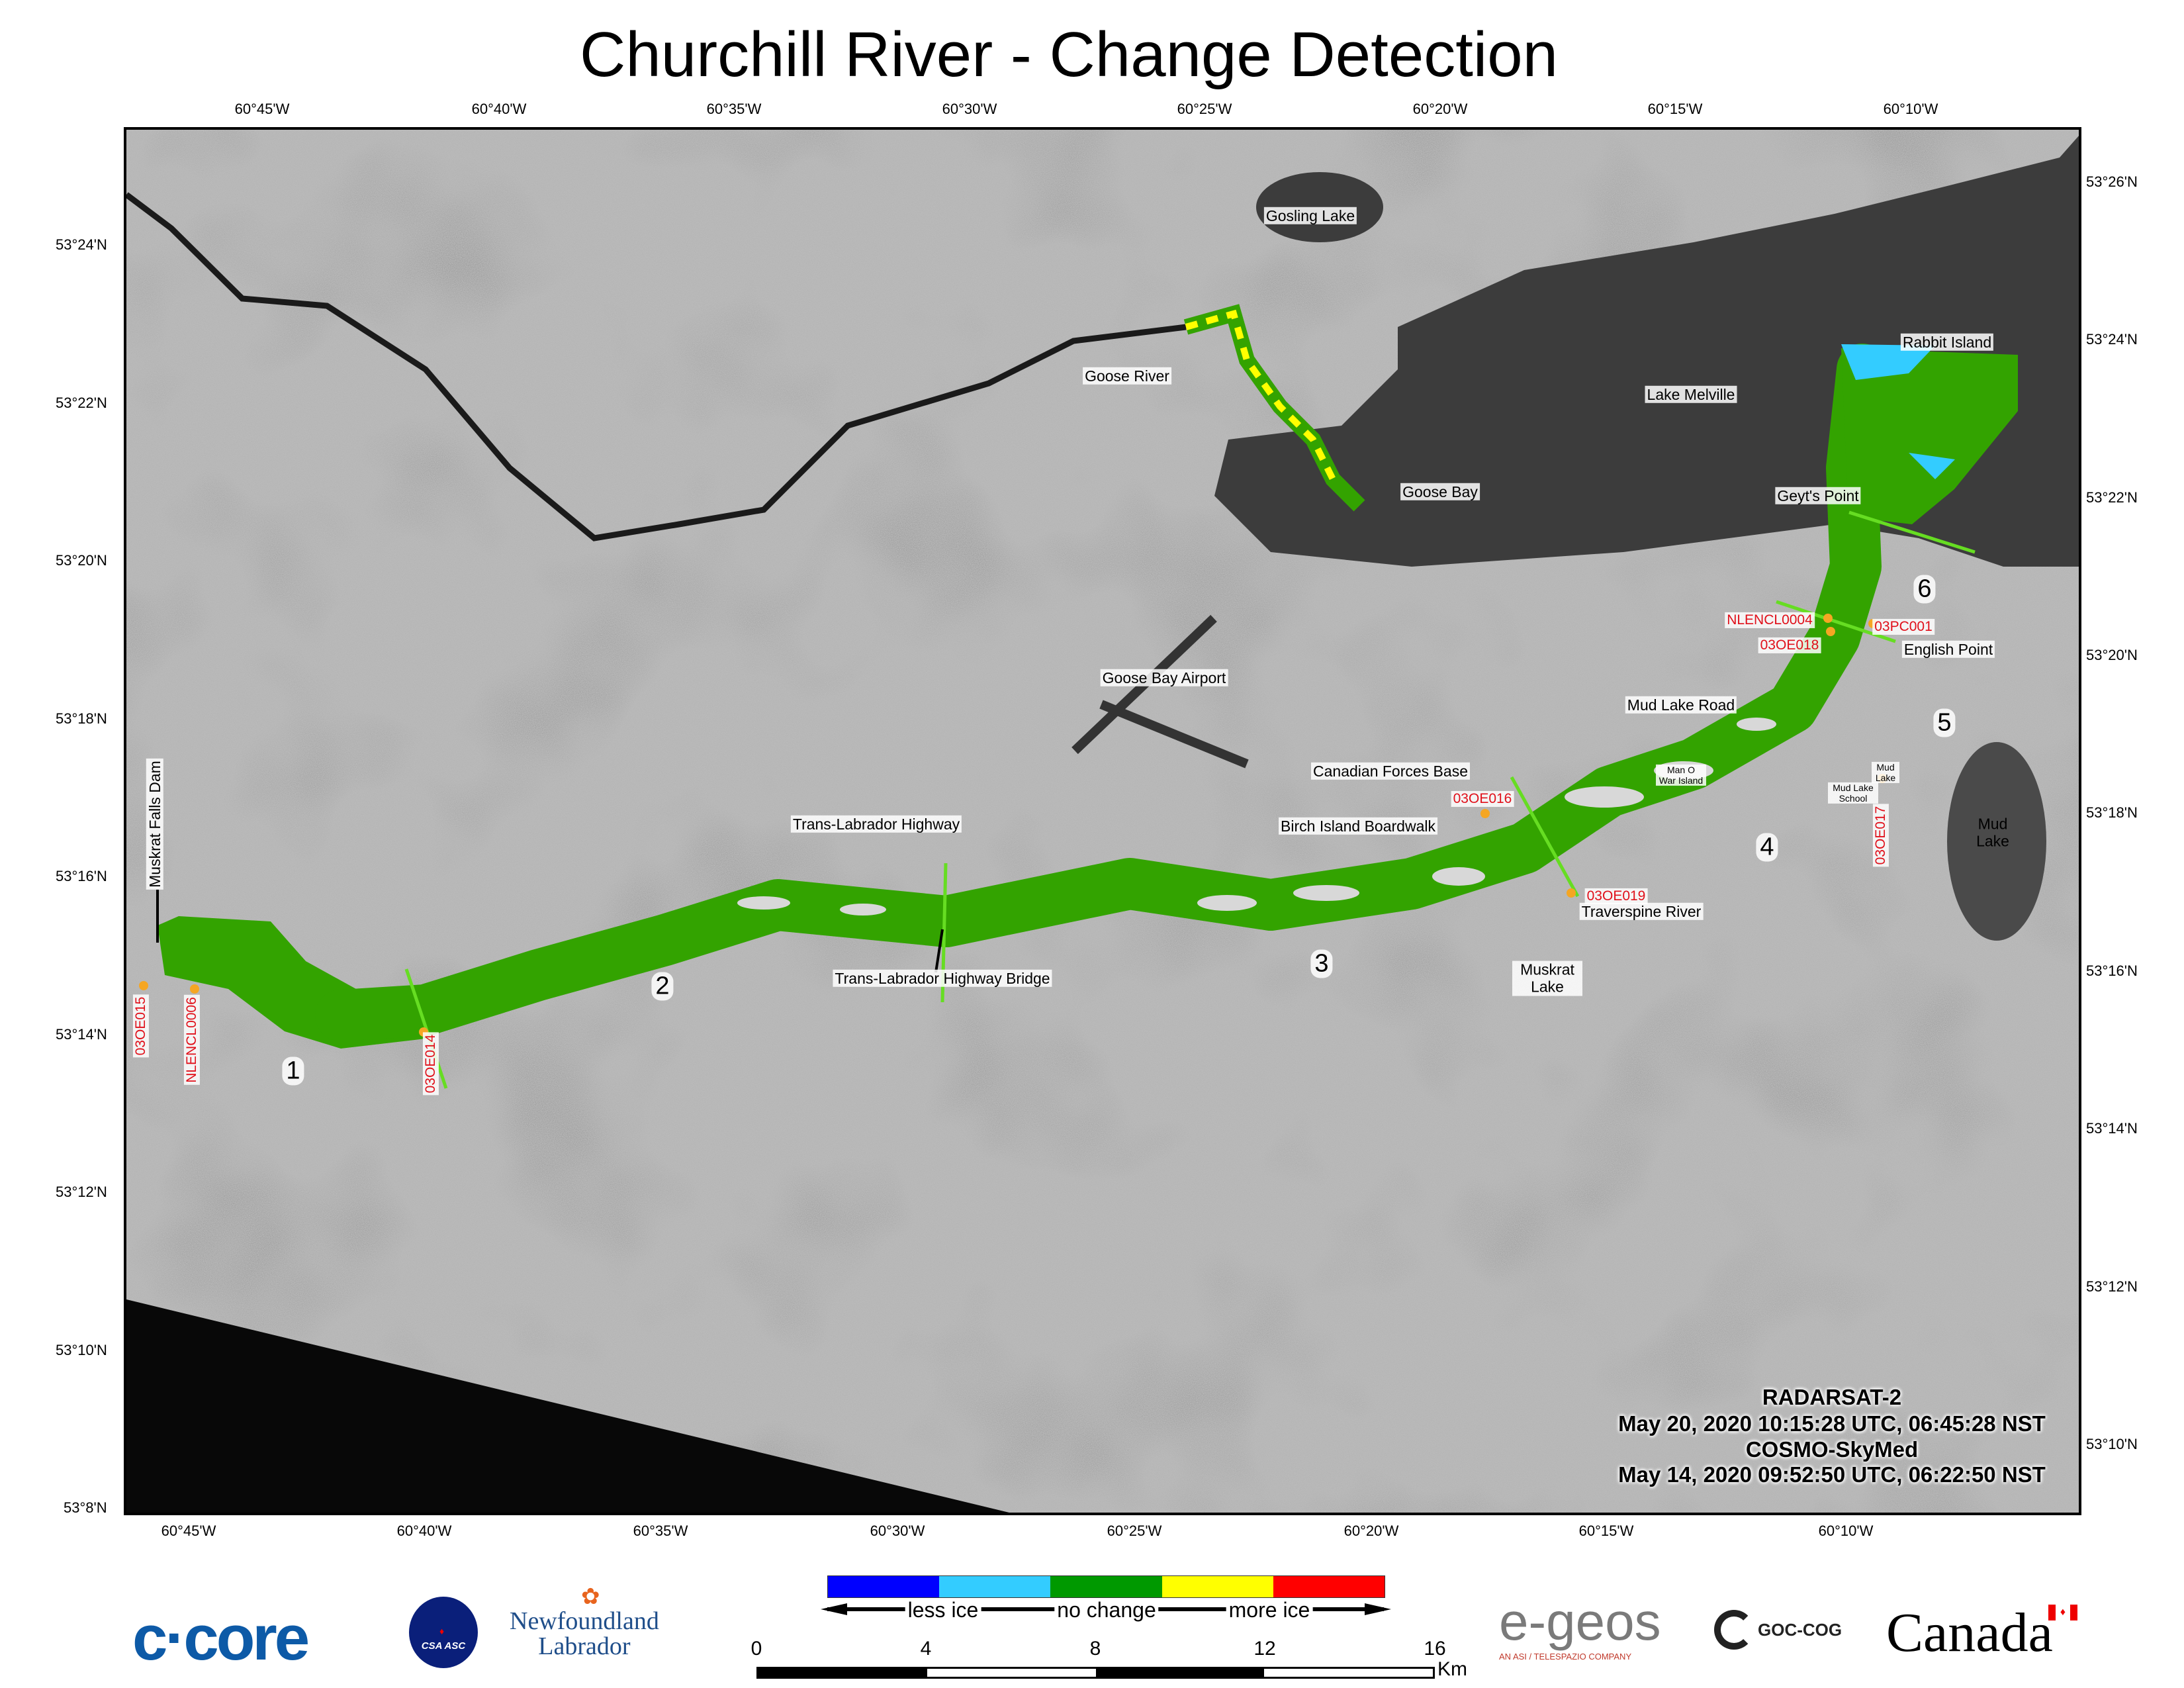 This screenshot has height=1688, width=2184. What do you see at coordinates (1358, 826) in the screenshot?
I see `label-birch-island-boardwalk: Birch Island Boardwalk` at bounding box center [1358, 826].